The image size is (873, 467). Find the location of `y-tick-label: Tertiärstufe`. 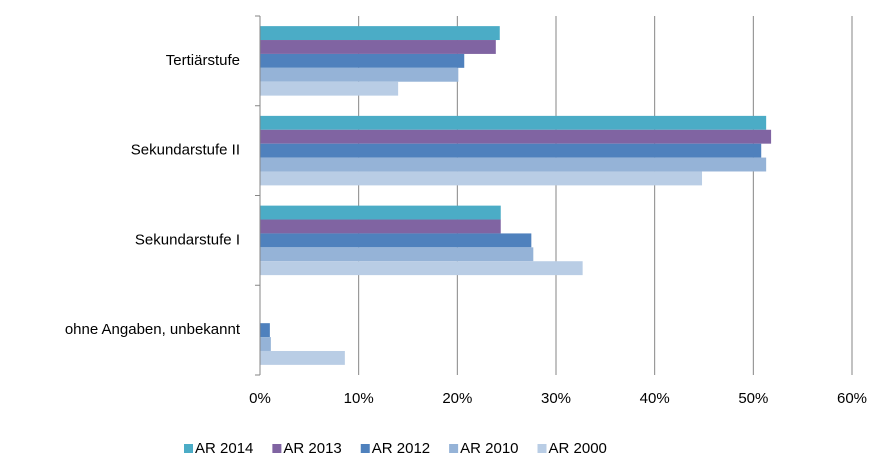

y-tick-label: Tertiärstufe is located at coordinates (203, 60).